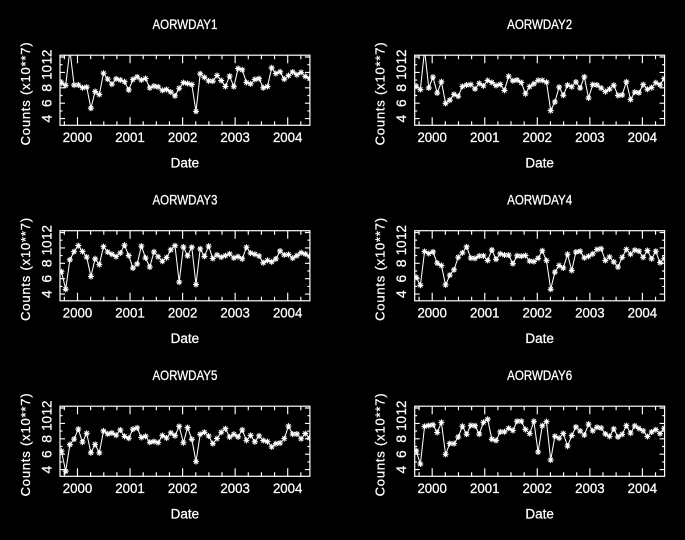 The width and height of the screenshot is (685, 540). Describe the element at coordinates (539, 375) in the screenshot. I see `svg-text: AORWDAY6` at that location.